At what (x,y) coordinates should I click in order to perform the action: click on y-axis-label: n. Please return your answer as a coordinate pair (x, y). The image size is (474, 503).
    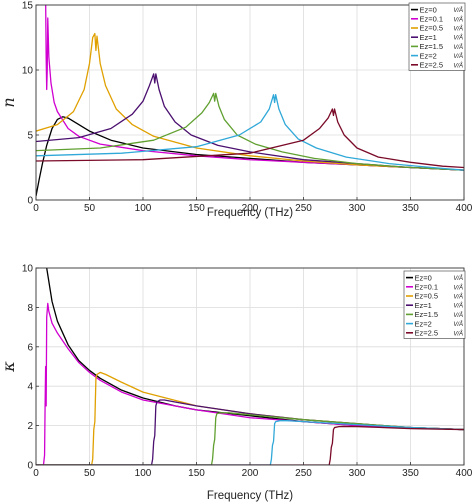
    Looking at the image, I should click on (9, 102).